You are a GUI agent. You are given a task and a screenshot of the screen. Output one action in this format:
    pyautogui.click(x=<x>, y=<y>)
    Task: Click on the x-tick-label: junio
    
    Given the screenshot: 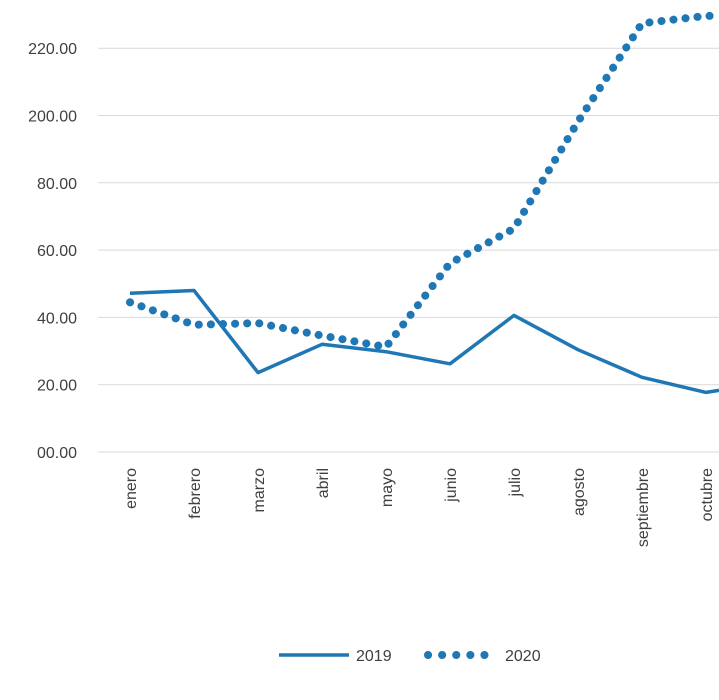 What is the action you would take?
    pyautogui.click(x=451, y=485)
    